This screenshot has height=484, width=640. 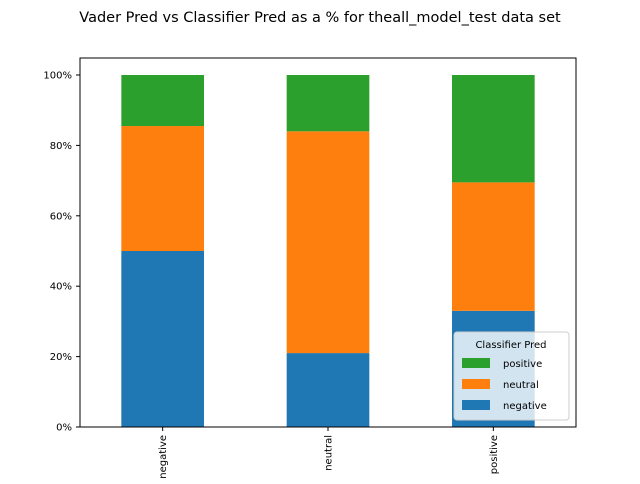 What do you see at coordinates (476, 384) in the screenshot?
I see `legend-swatch-neutral` at bounding box center [476, 384].